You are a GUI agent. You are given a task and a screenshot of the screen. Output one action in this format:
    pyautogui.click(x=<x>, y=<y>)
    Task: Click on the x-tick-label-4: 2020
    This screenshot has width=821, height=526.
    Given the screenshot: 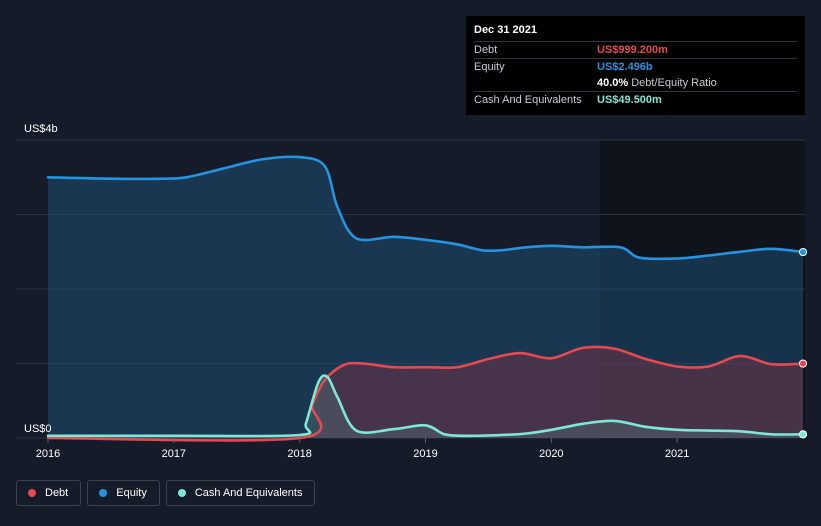 What is the action you would take?
    pyautogui.click(x=551, y=454)
    